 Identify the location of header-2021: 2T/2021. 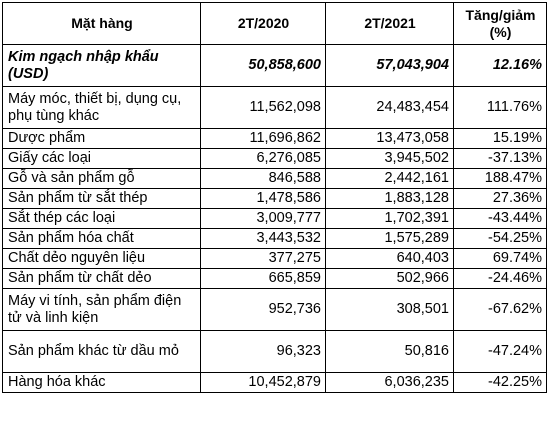
(389, 23).